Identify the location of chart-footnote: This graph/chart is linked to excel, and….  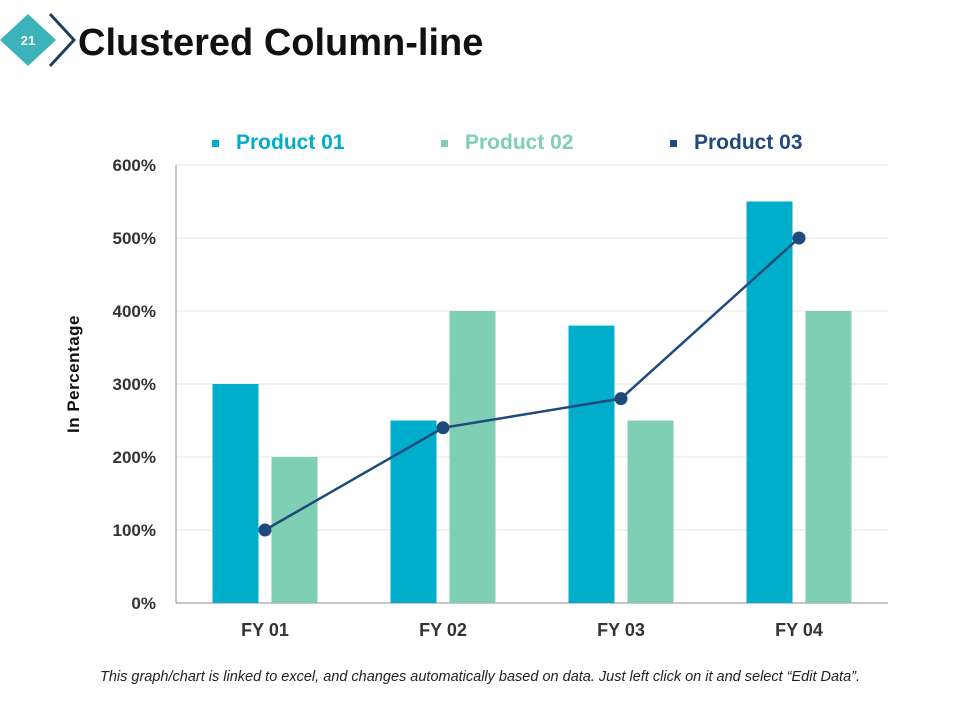
(480, 677).